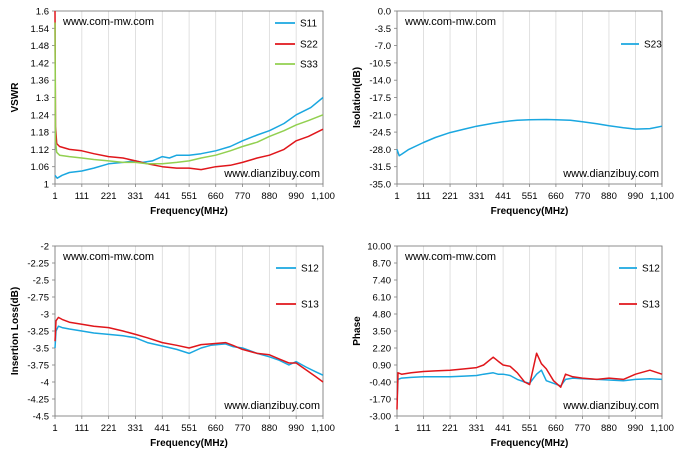 The height and width of the screenshot is (454, 687). I want to click on y-tick-label: 3.50, so click(382, 332).